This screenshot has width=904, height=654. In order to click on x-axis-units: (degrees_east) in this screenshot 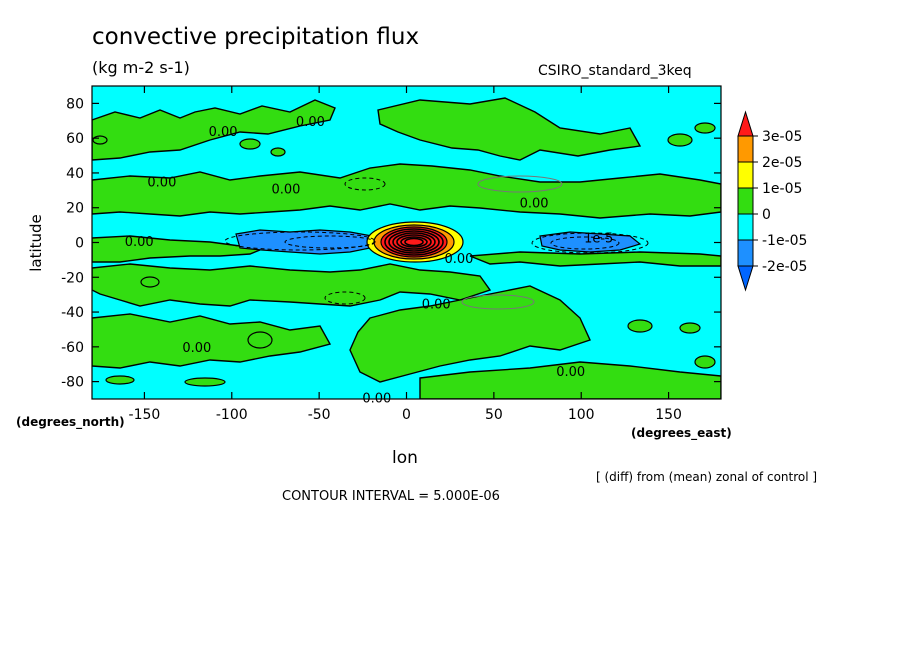, I will do `click(681, 433)`.